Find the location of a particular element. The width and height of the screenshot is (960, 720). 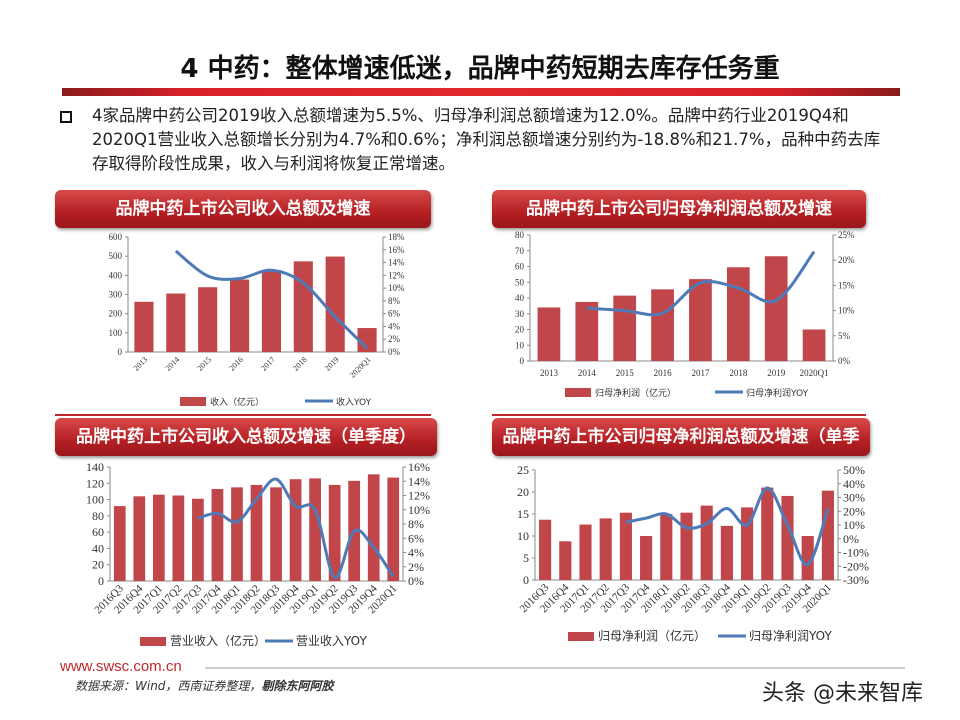

chart1-x-tick-label: 2018 is located at coordinates (300, 364).